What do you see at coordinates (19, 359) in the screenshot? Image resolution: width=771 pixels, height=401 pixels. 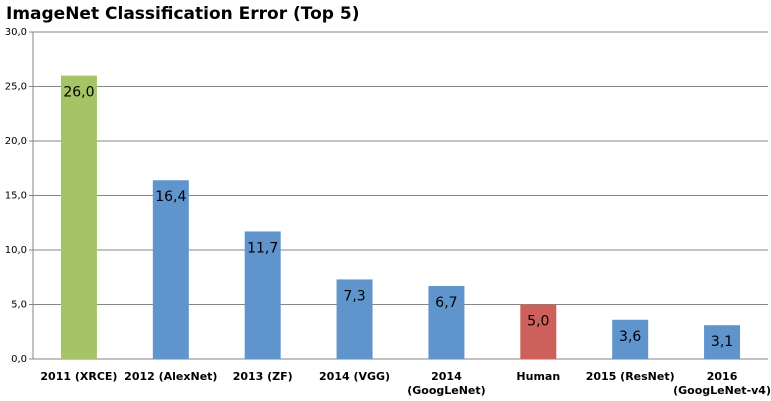 I see `y-tick-label: 0,0` at bounding box center [19, 359].